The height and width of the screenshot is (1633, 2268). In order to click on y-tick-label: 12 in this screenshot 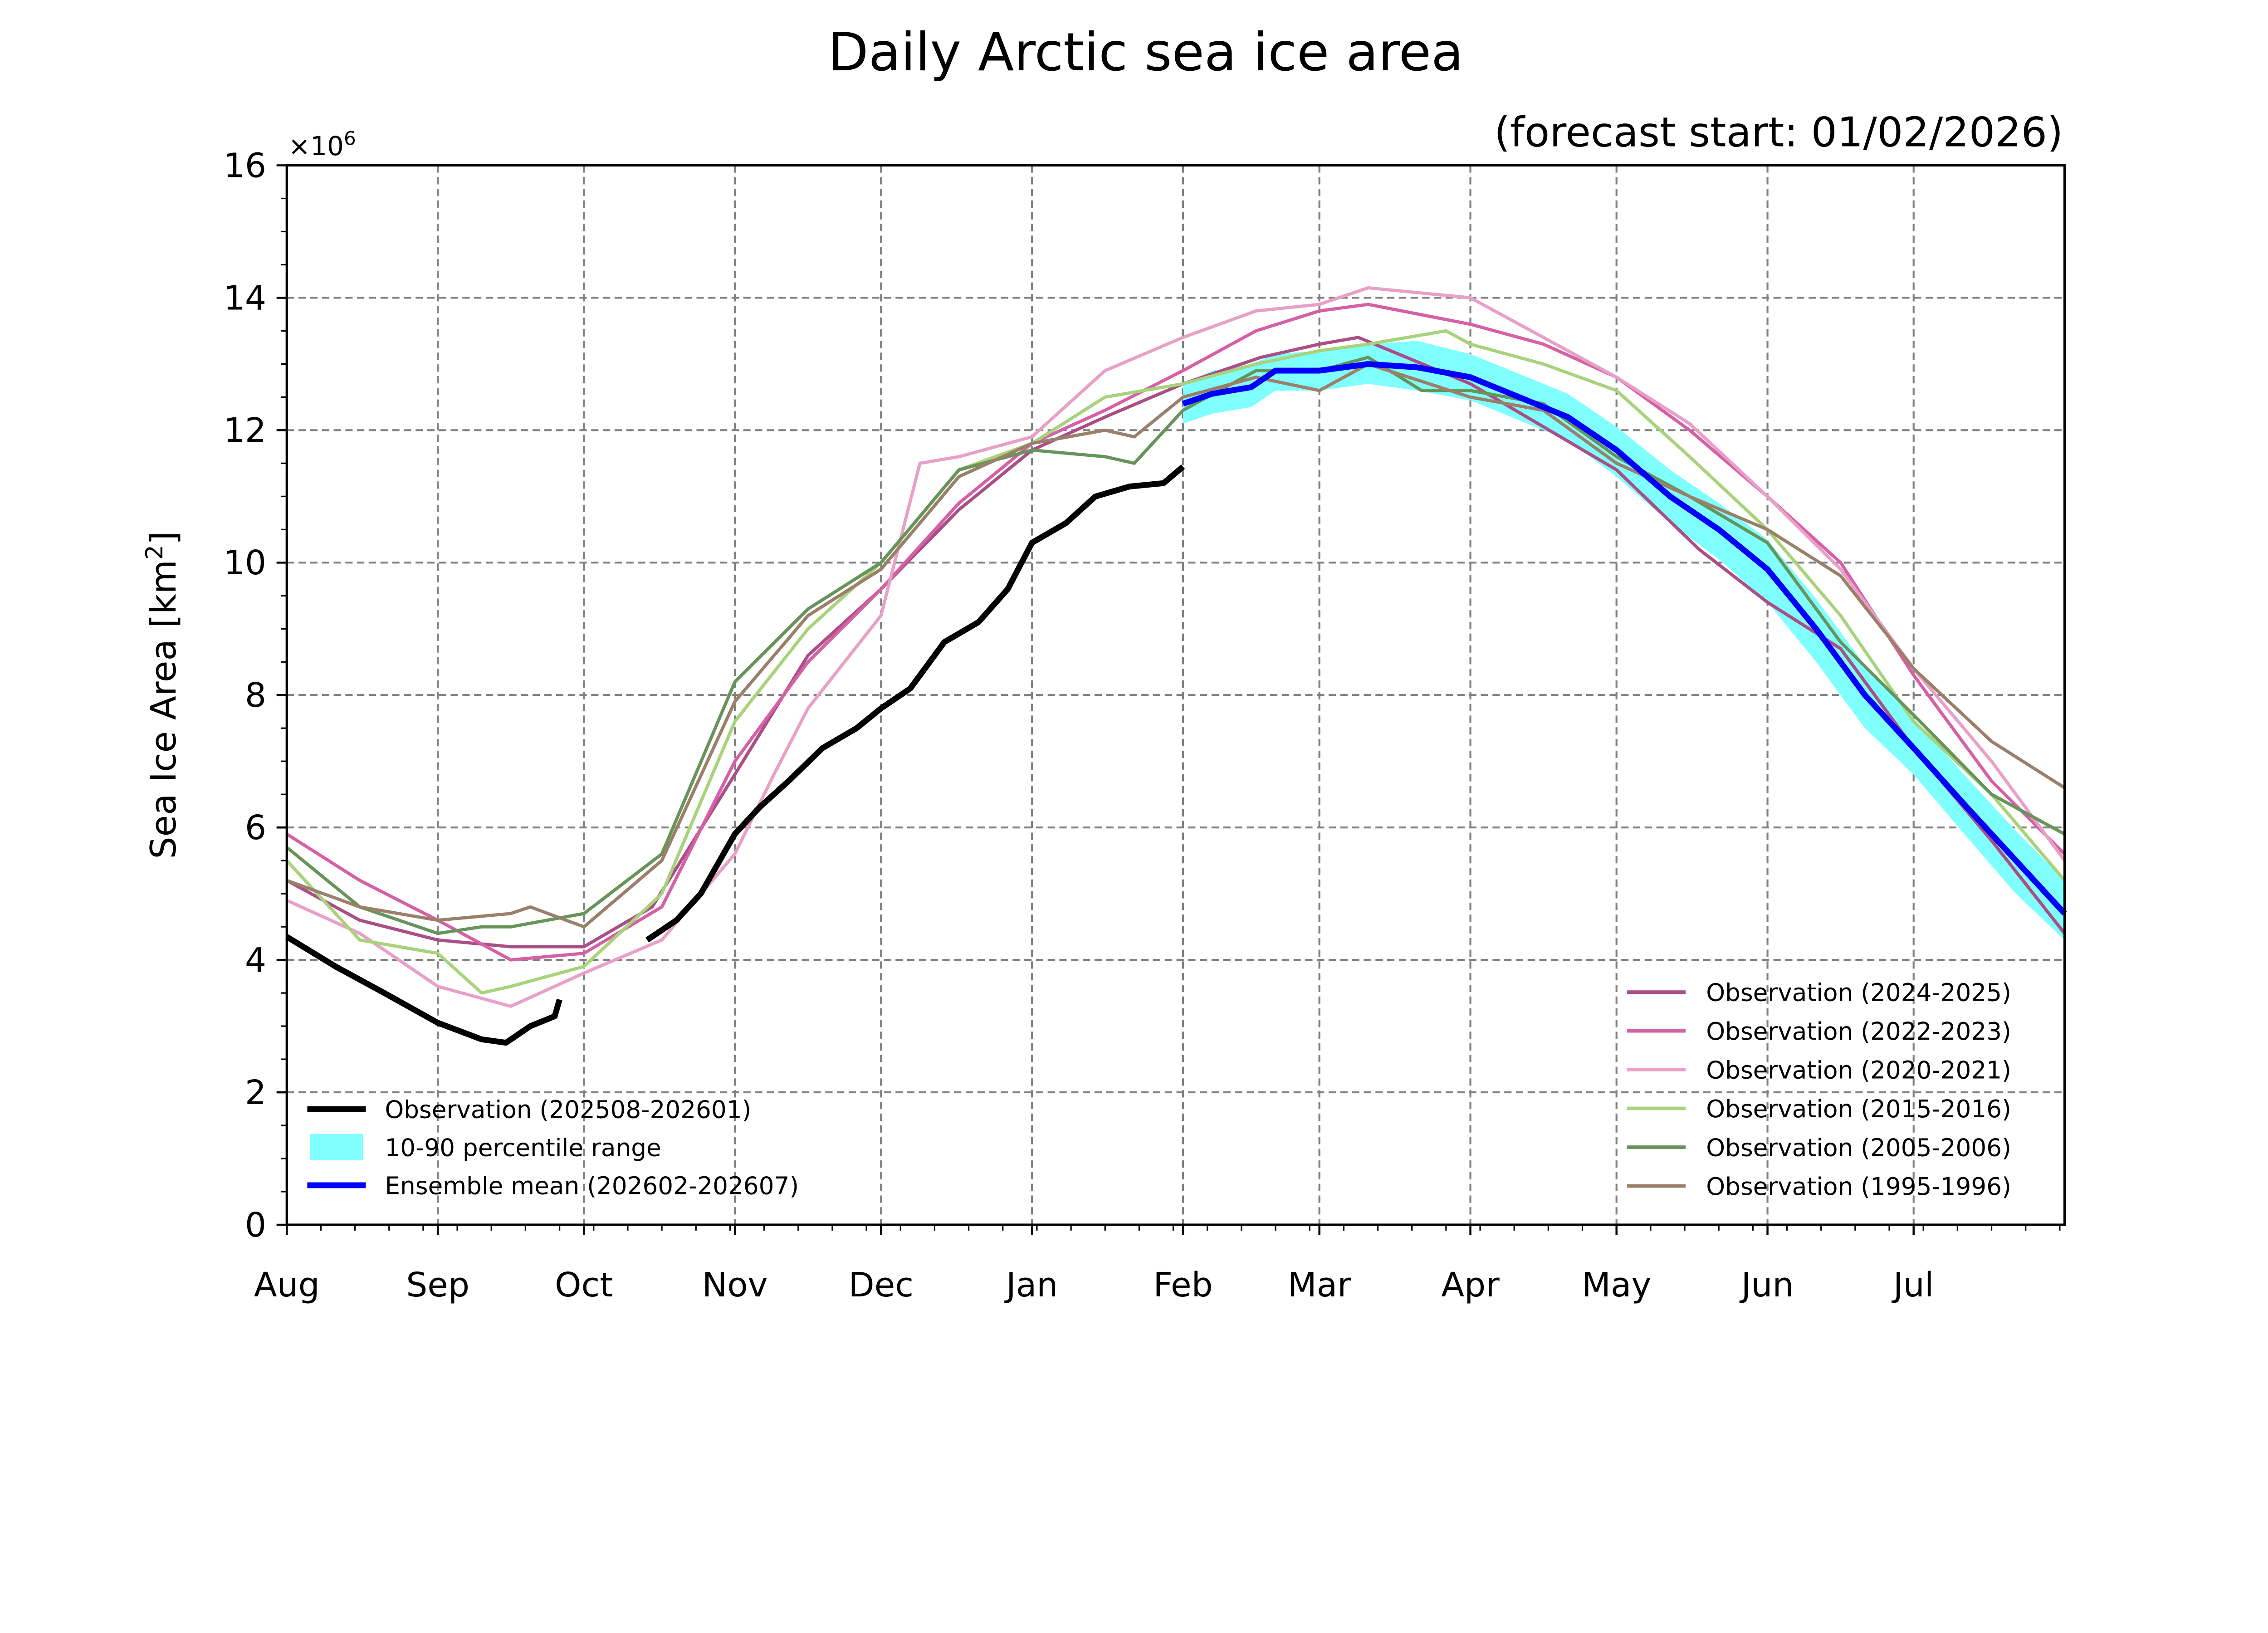, I will do `click(245, 430)`.